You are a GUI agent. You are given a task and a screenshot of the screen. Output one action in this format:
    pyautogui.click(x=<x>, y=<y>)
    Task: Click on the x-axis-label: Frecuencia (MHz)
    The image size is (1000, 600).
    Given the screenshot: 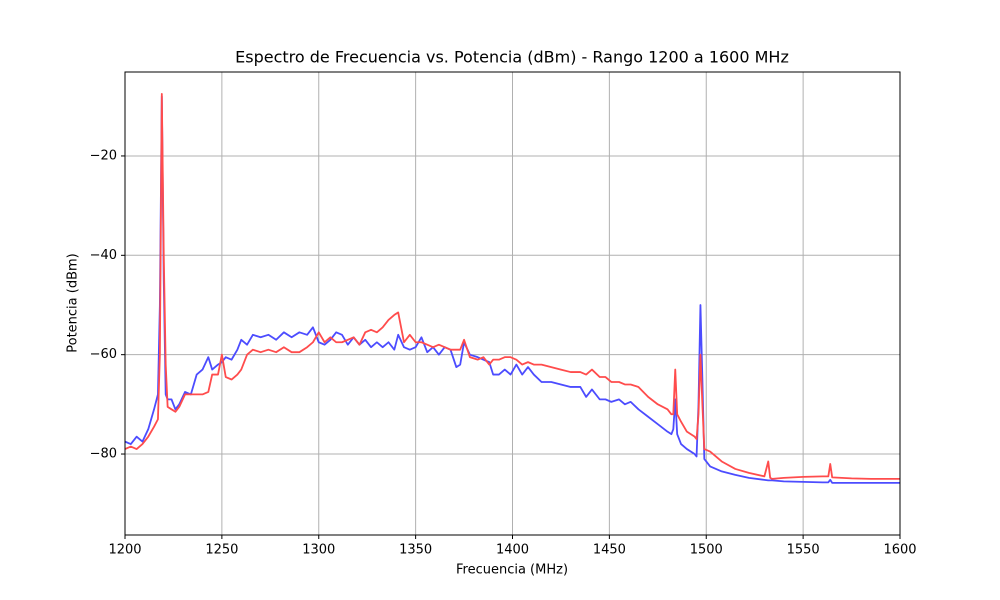 What is the action you would take?
    pyautogui.click(x=512, y=570)
    